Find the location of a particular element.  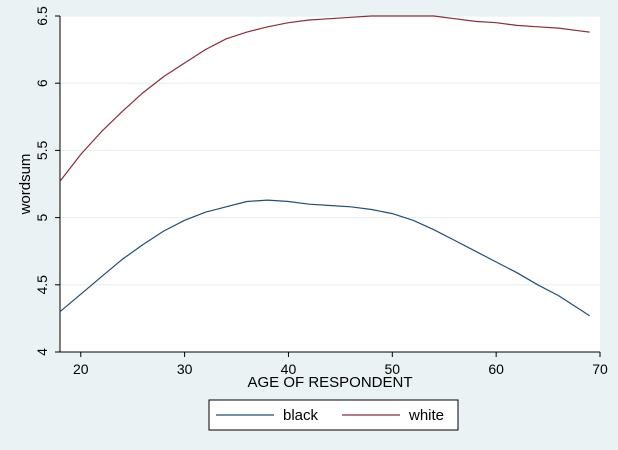

y-tick-label: 5 is located at coordinates (42, 217).